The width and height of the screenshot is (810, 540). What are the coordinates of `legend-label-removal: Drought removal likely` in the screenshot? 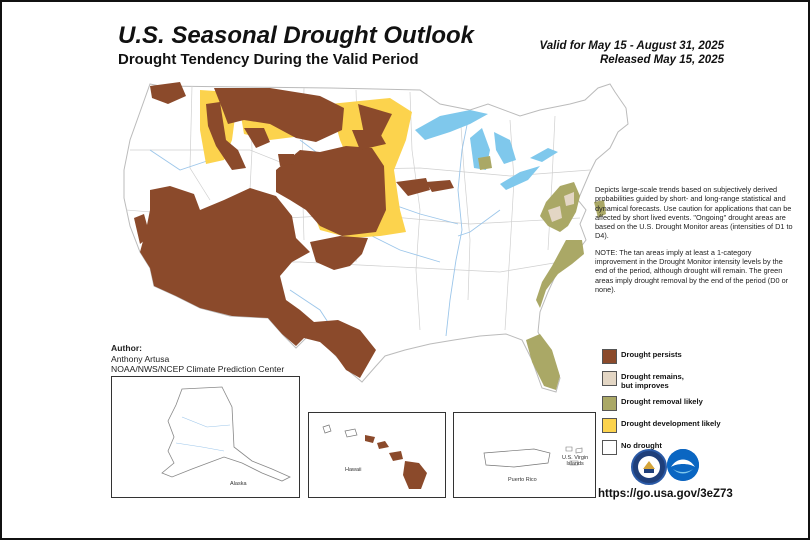 It's located at (662, 401).